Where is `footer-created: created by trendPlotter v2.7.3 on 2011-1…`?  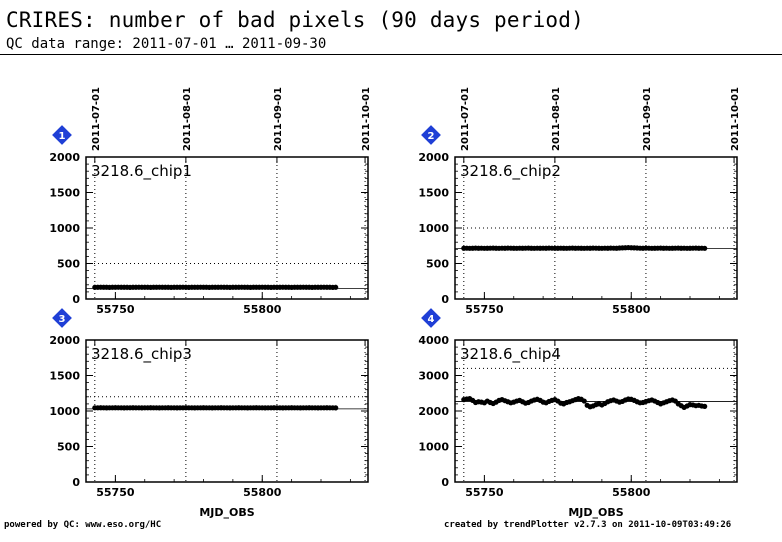
footer-created: created by trendPlotter v2.7.3 on 2011-1… is located at coordinates (588, 525).